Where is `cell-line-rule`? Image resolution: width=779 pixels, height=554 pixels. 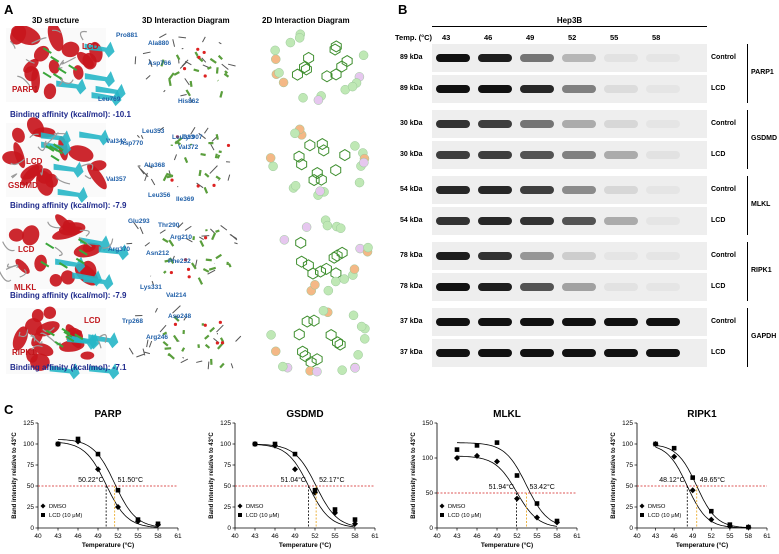
cell-line-rule is located at coordinates (569, 26).